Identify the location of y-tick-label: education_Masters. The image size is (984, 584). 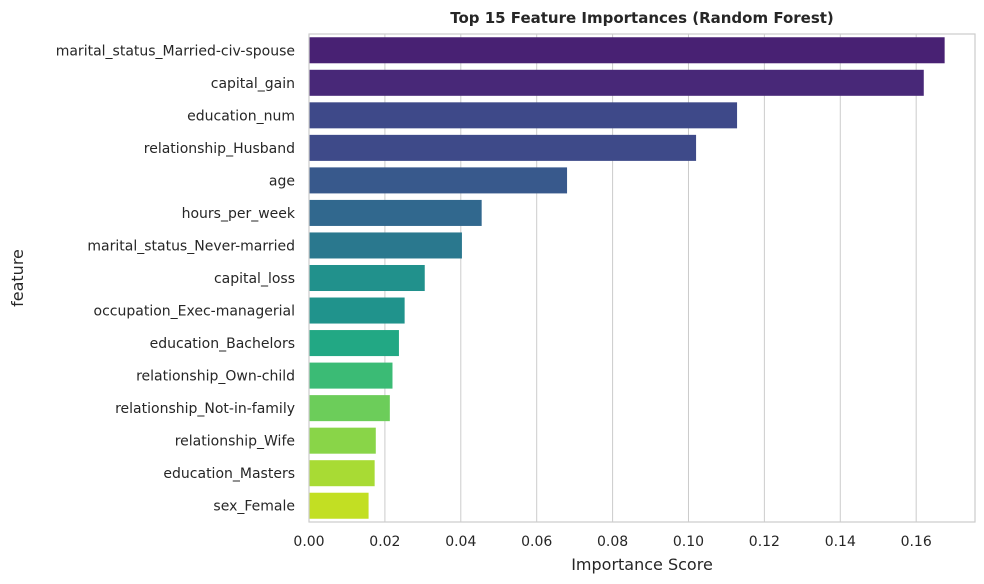
(229, 474).